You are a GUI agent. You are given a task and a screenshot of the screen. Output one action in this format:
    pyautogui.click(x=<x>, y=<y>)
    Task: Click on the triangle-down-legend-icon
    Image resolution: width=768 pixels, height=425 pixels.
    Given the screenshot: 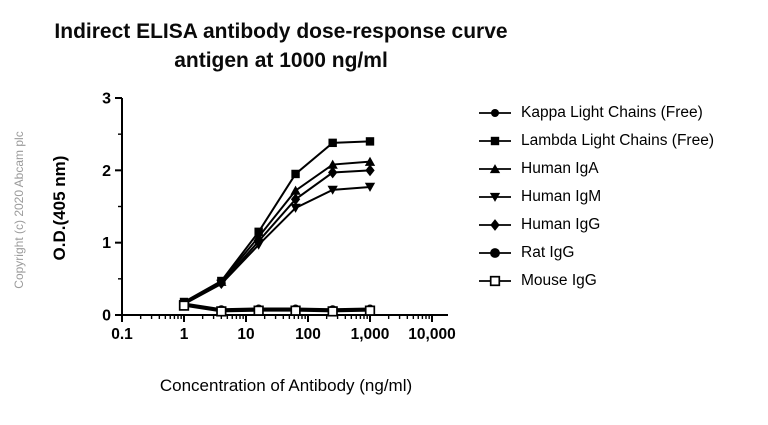 What is the action you would take?
    pyautogui.click(x=495, y=197)
    